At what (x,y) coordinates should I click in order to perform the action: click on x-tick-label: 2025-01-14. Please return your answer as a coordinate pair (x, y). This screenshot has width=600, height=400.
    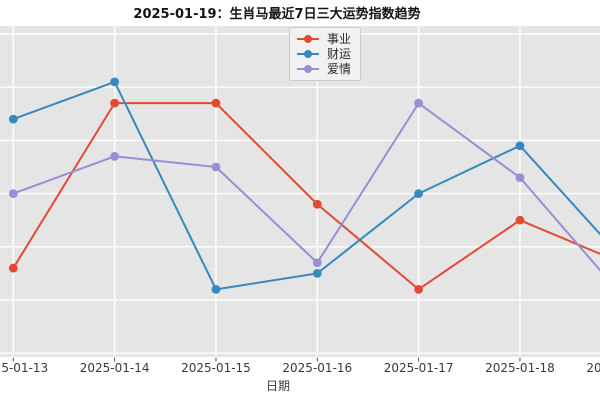
    Looking at the image, I should click on (115, 368).